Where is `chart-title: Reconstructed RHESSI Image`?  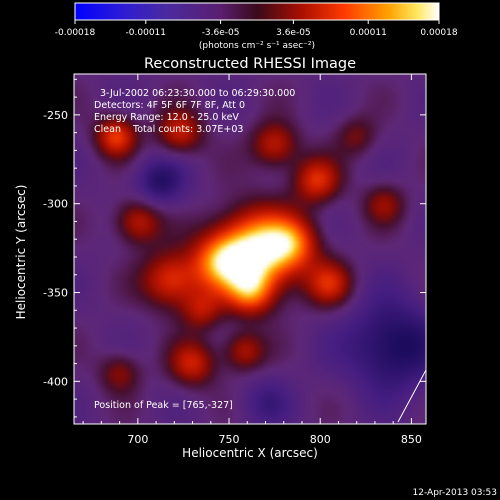
chart-title: Reconstructed RHESSI Image is located at coordinates (250, 64).